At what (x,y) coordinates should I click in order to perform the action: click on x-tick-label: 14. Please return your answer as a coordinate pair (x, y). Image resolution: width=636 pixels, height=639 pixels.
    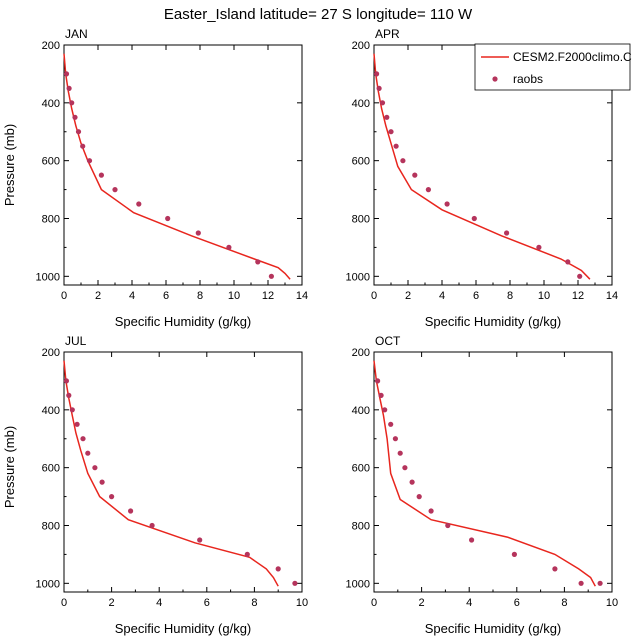
    Looking at the image, I should click on (302, 296).